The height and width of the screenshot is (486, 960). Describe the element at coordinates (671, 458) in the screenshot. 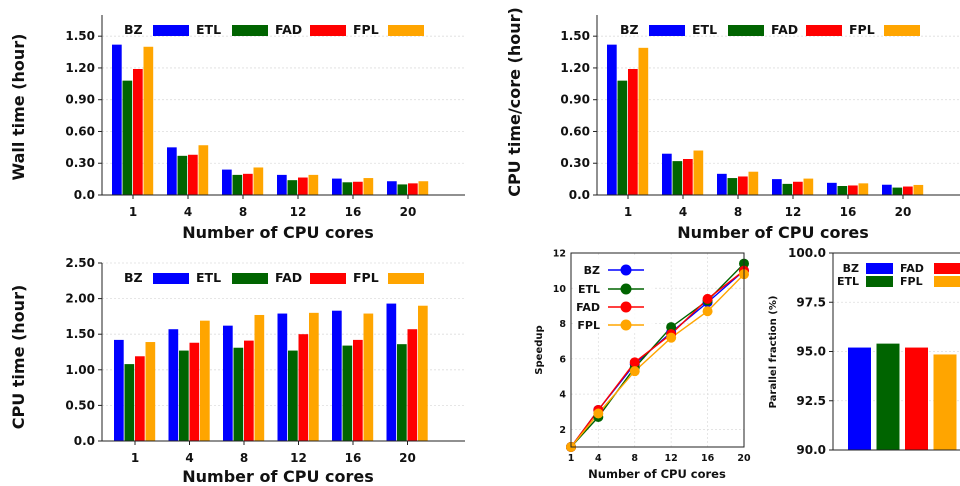

I see `speedup-x-tick-label: 12` at that location.